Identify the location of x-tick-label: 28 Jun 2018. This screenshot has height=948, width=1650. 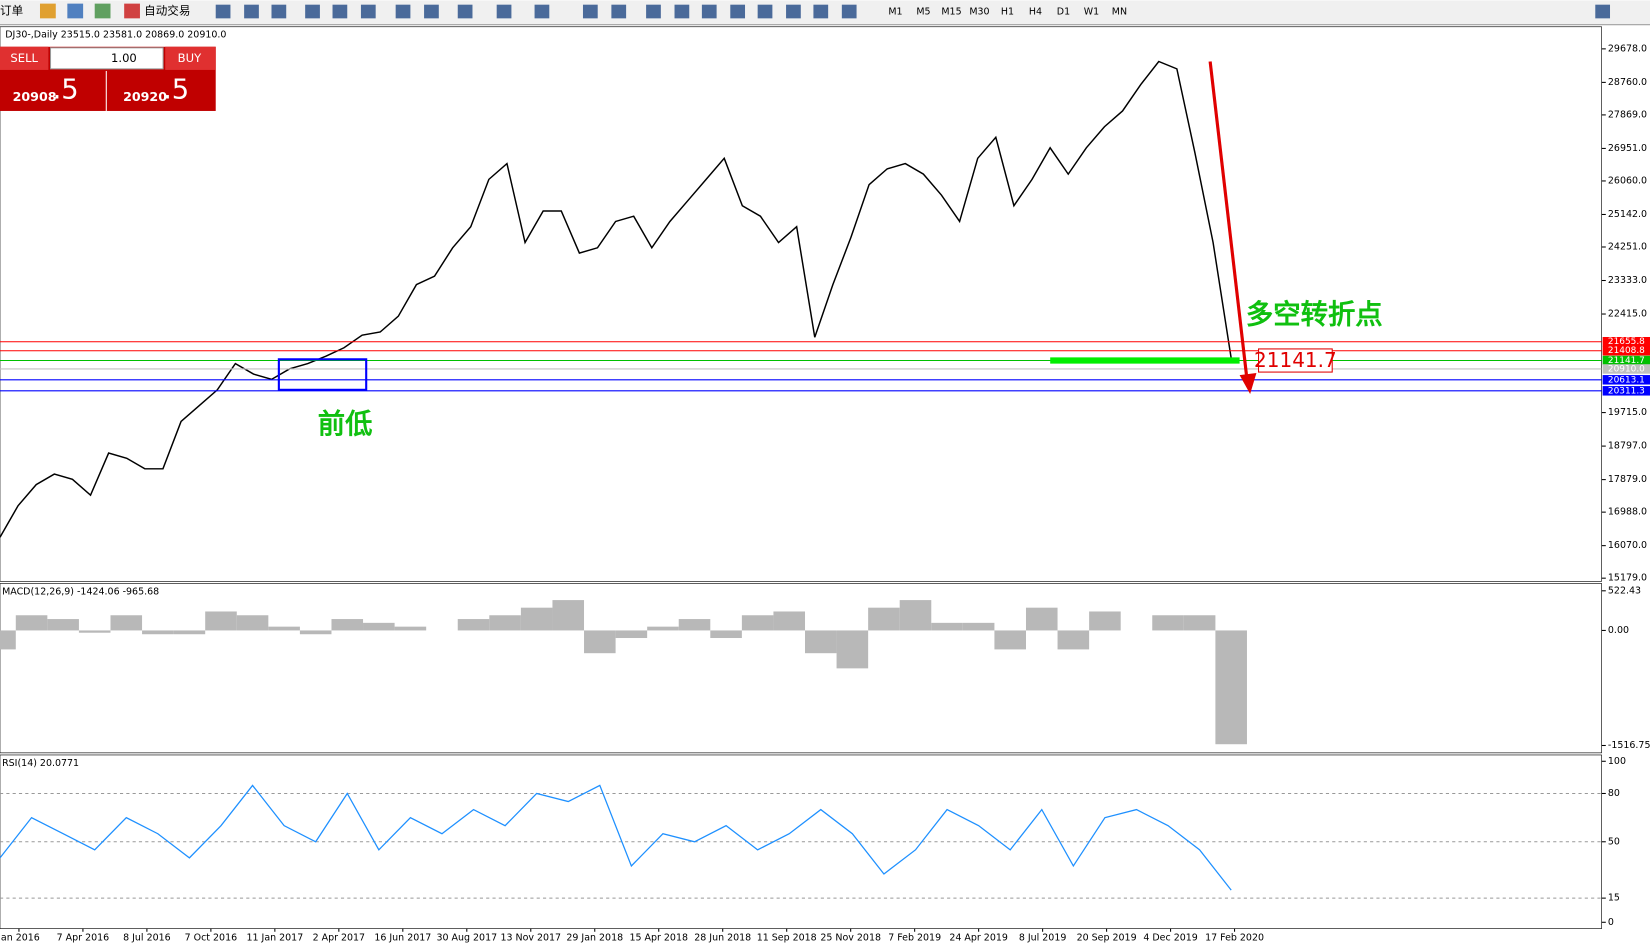
(722, 938).